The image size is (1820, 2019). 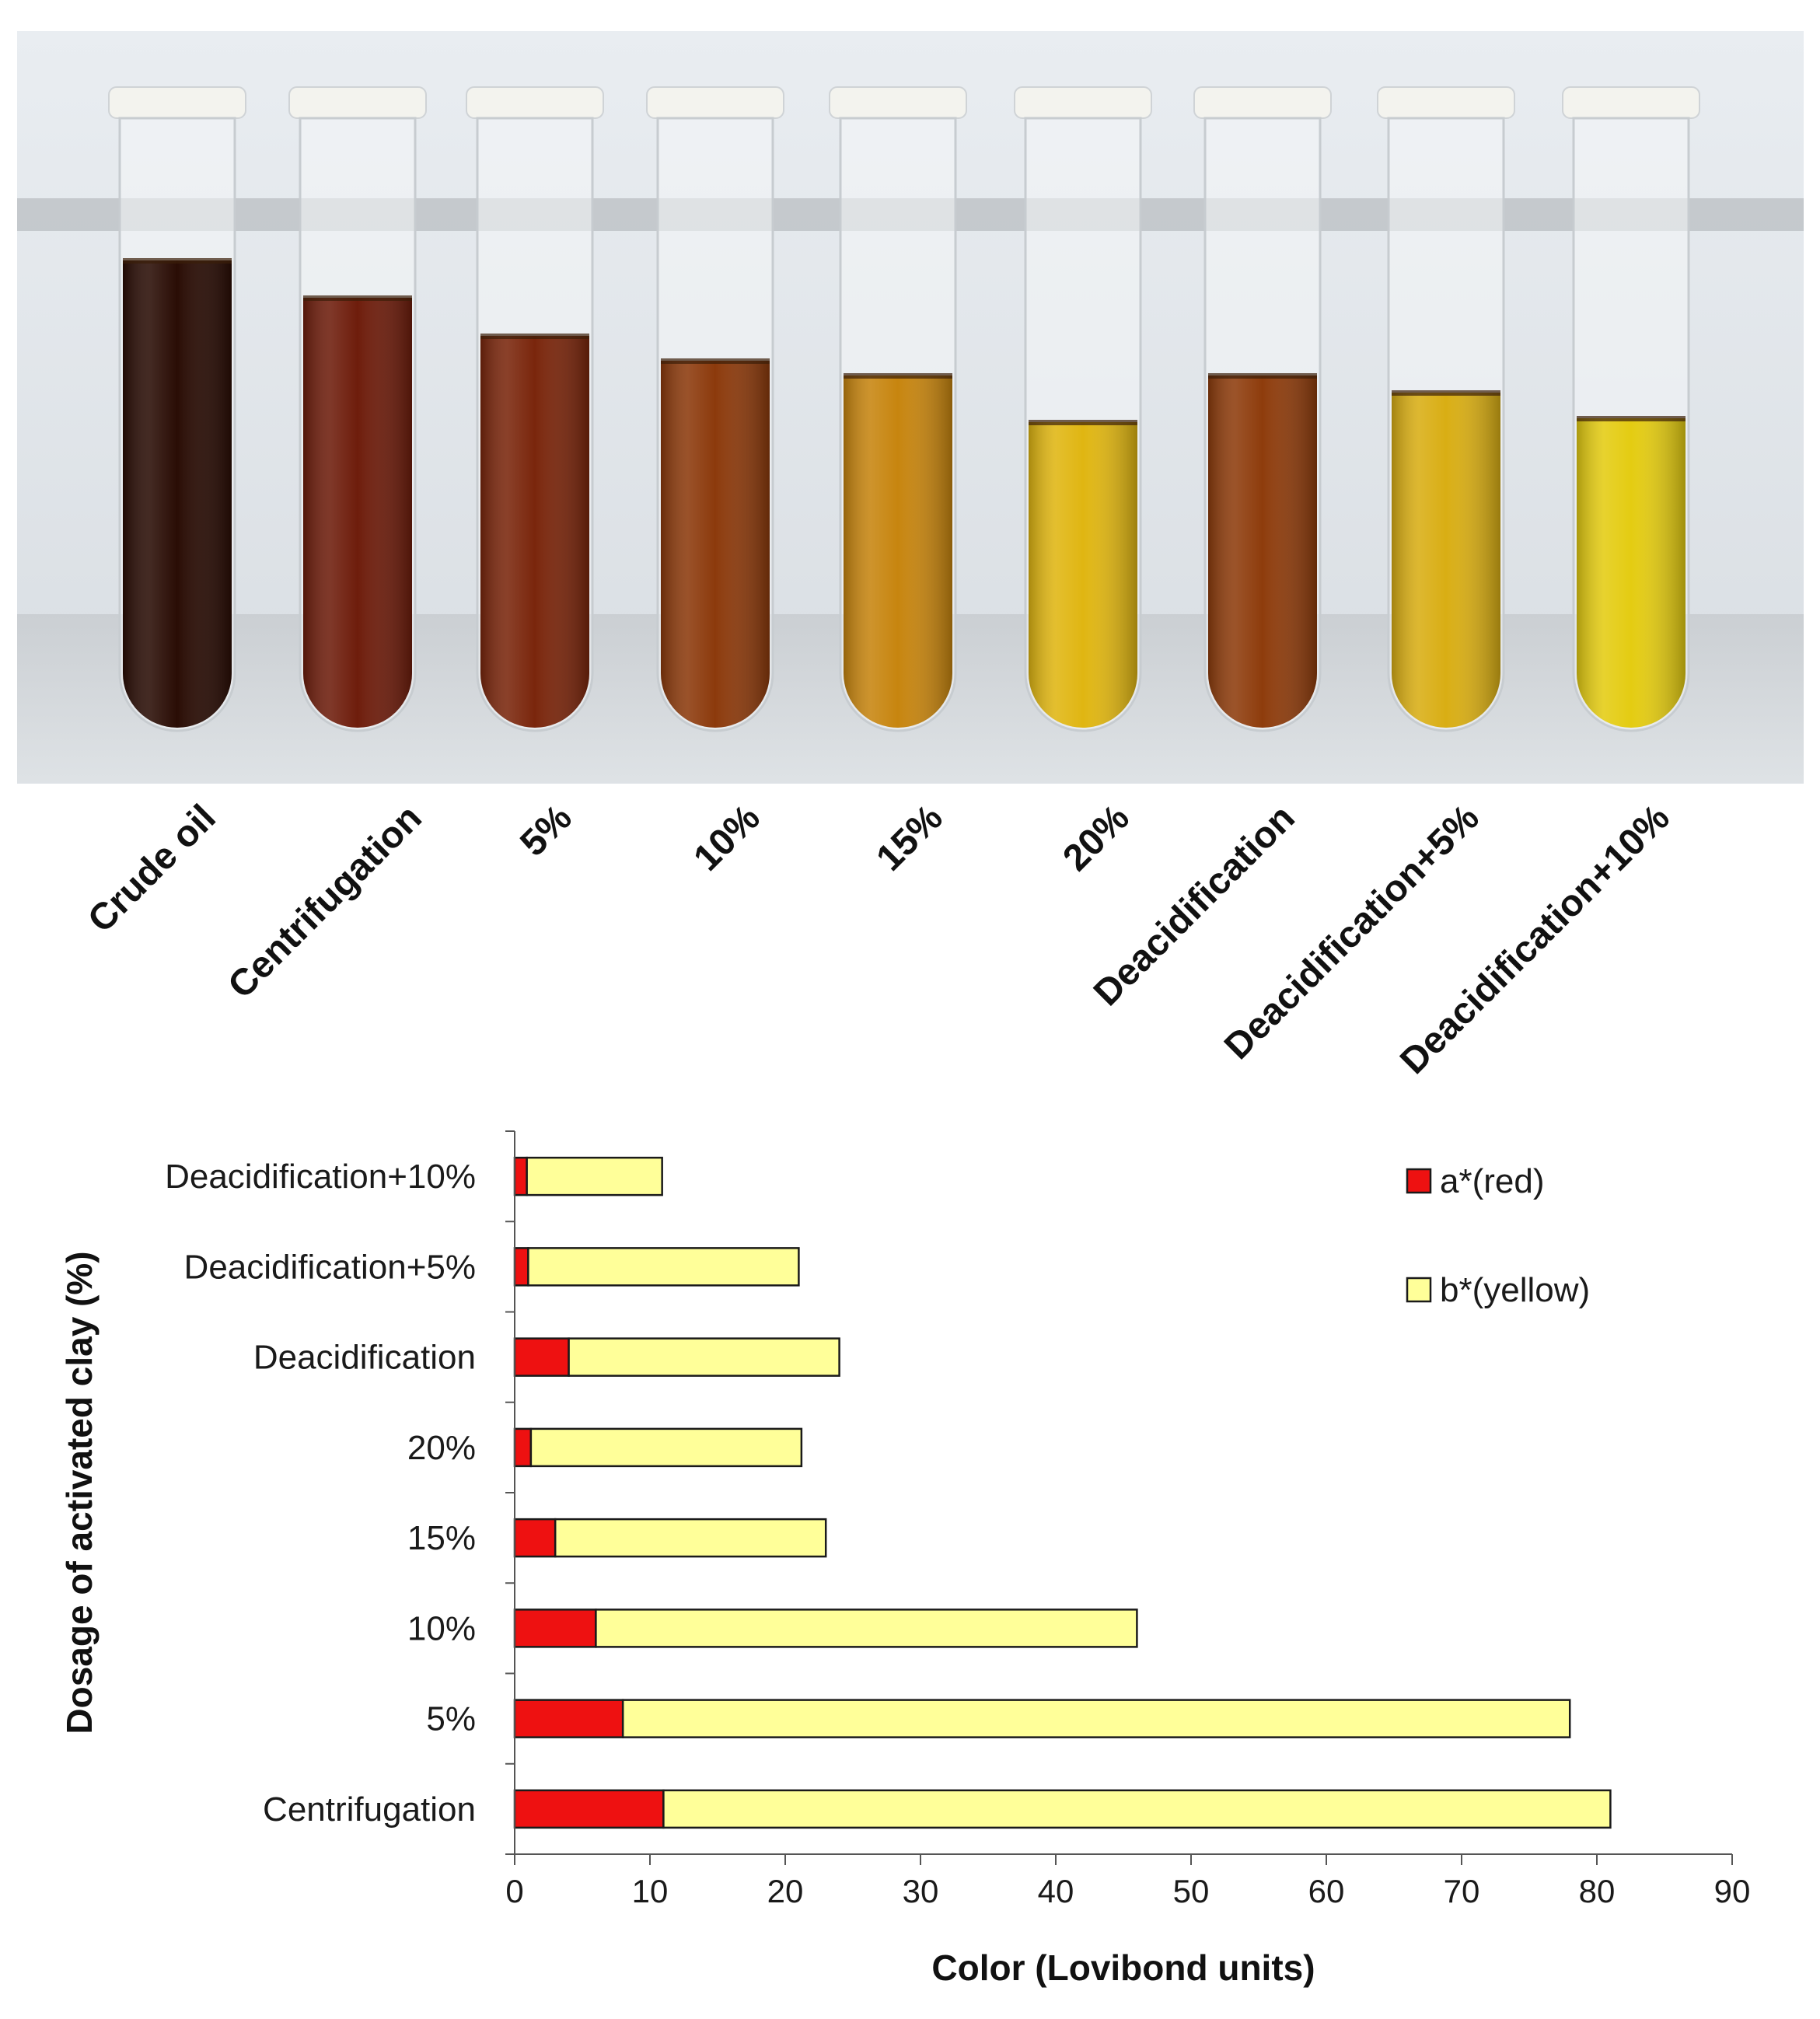 What do you see at coordinates (1326, 1891) in the screenshot?
I see `x-tick-label: 60` at bounding box center [1326, 1891].